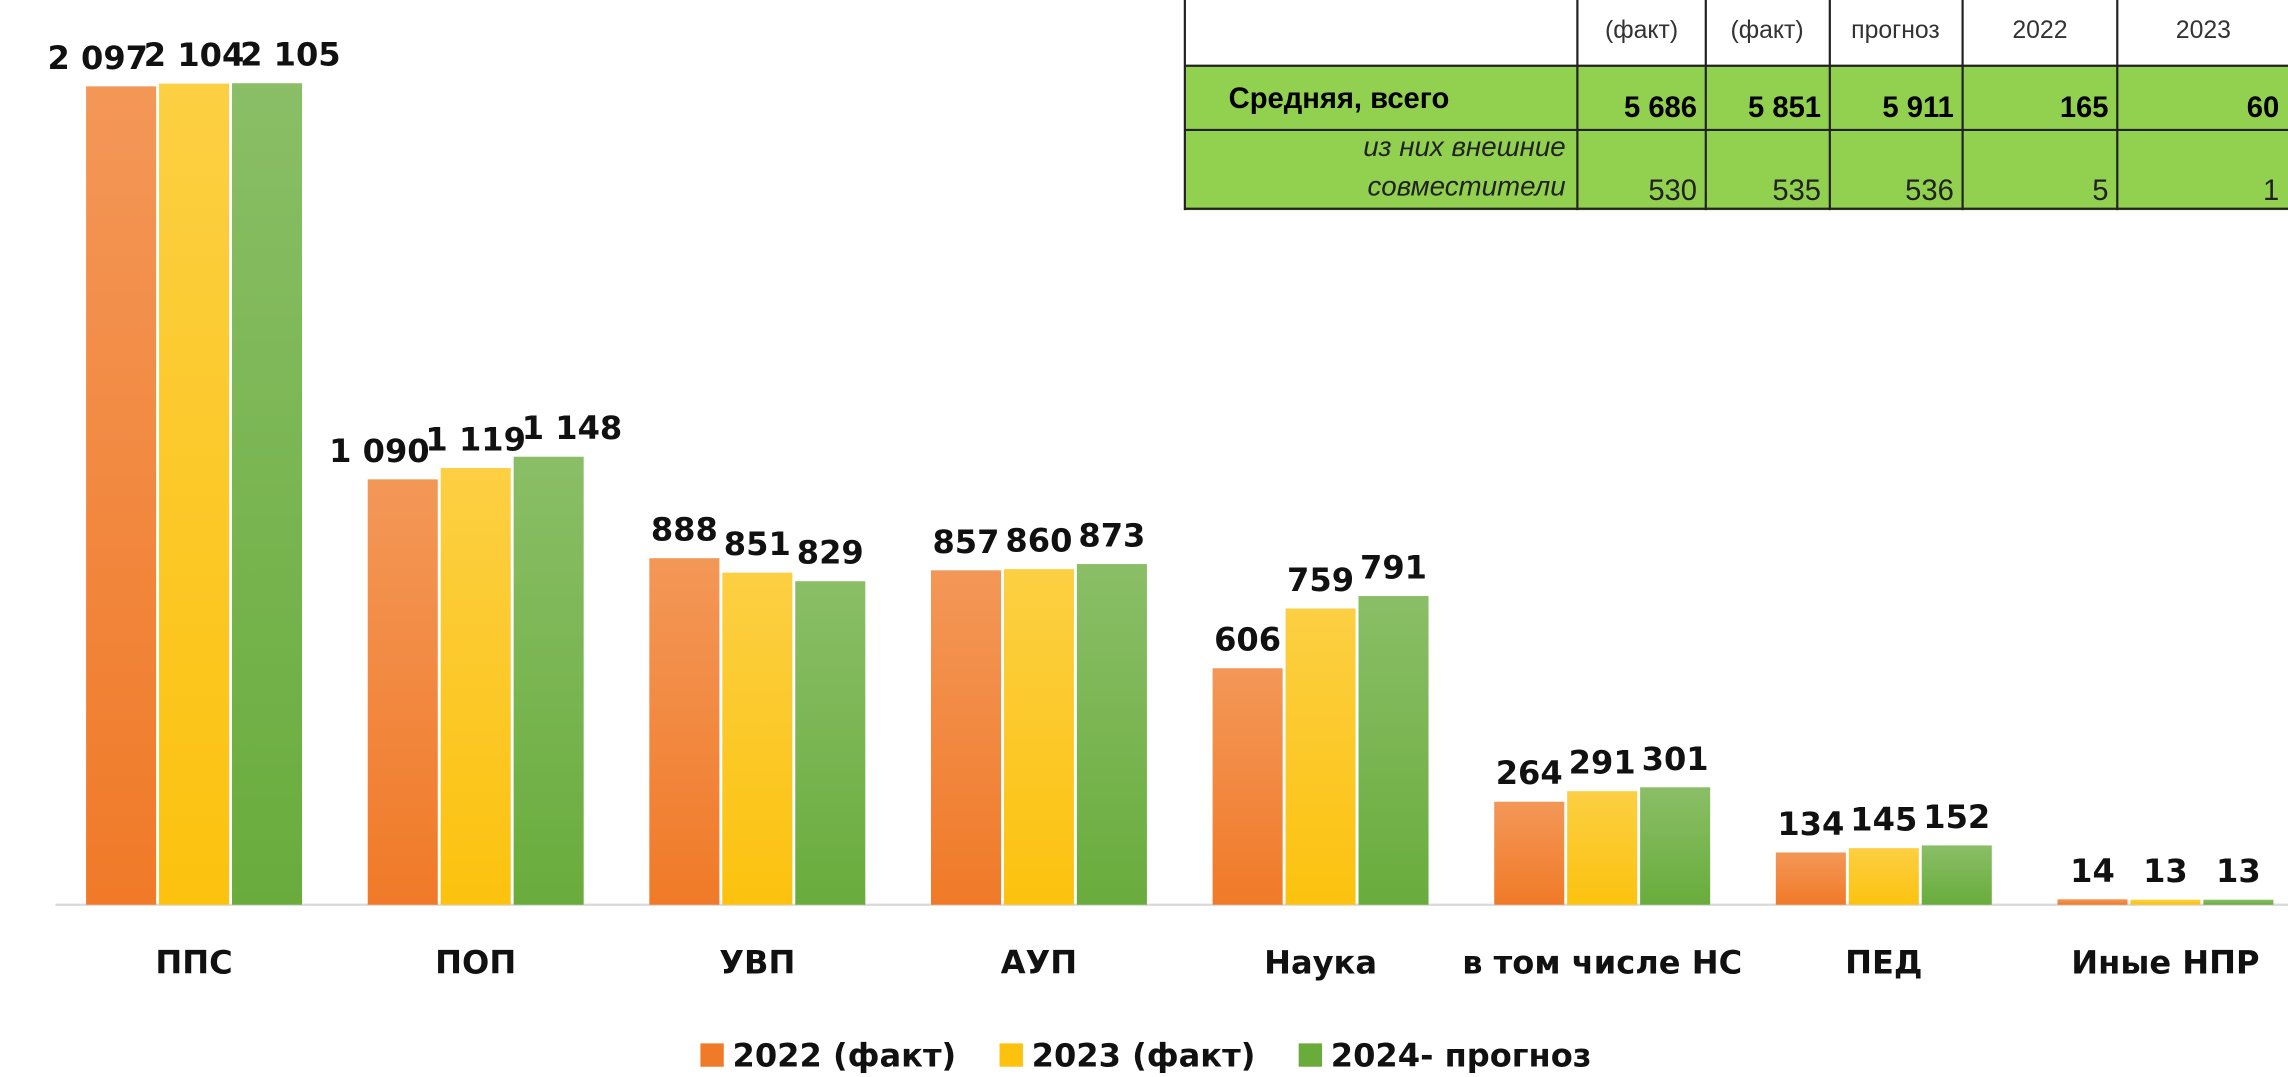 Image resolution: width=2288 pixels, height=1077 pixels. Describe the element at coordinates (572, 428) in the screenshot. I see `data-label: 1 148` at that location.